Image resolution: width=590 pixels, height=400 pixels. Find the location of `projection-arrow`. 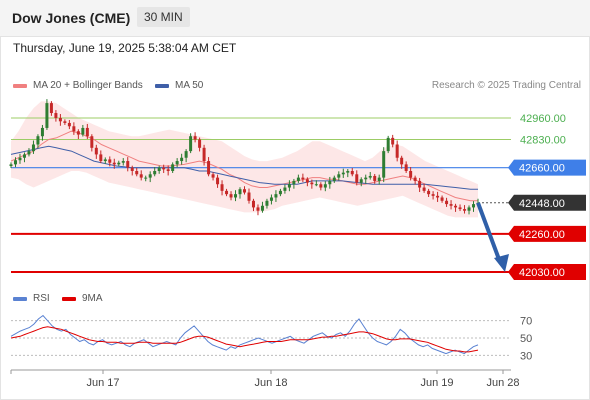

projection-arrow is located at coordinates (492, 237).